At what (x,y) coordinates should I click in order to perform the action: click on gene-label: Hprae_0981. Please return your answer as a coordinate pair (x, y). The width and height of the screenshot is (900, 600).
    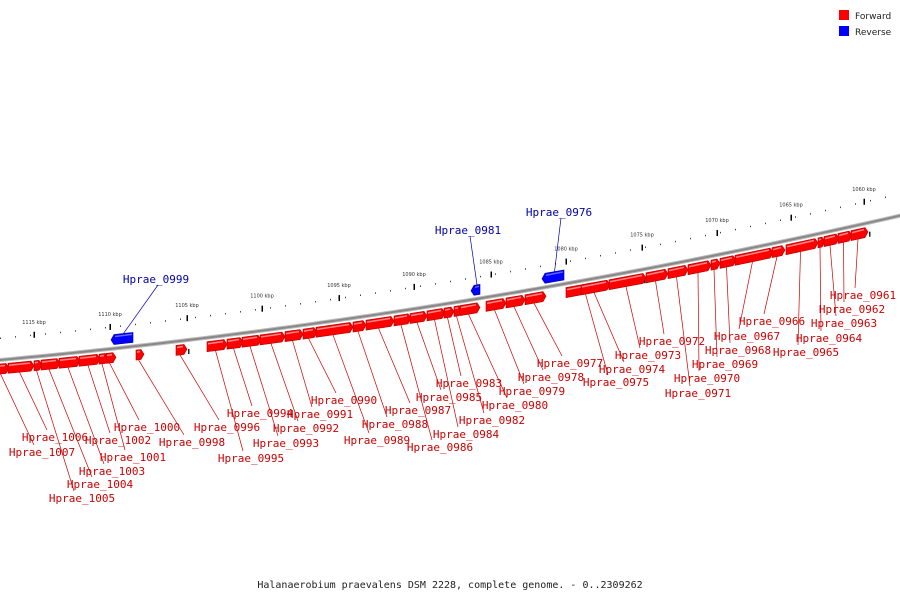
    Looking at the image, I should click on (468, 230).